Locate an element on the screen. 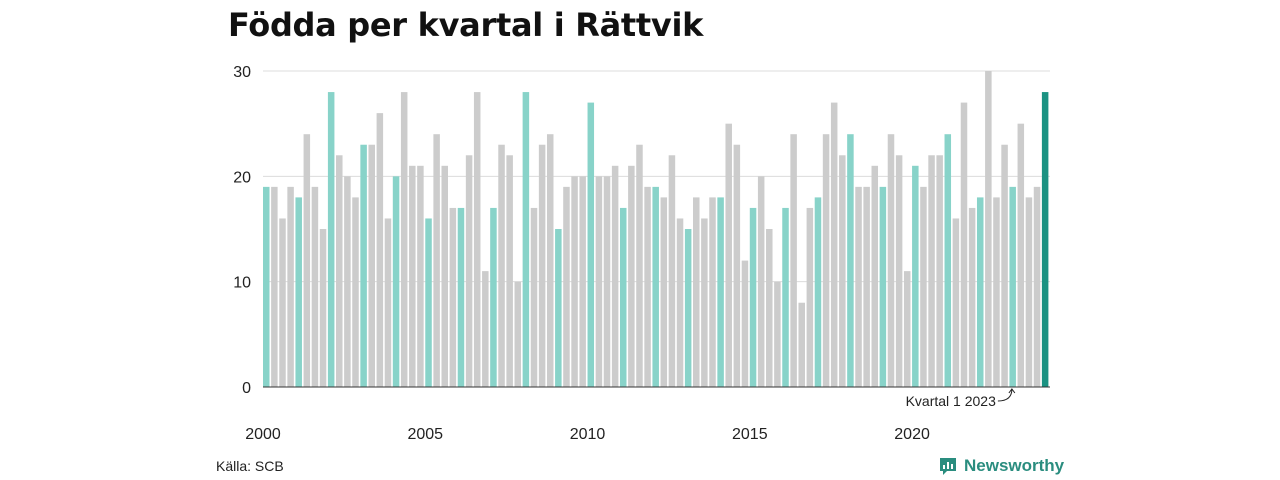 The width and height of the screenshot is (1280, 480). y-tick-label: 10 is located at coordinates (242, 283).